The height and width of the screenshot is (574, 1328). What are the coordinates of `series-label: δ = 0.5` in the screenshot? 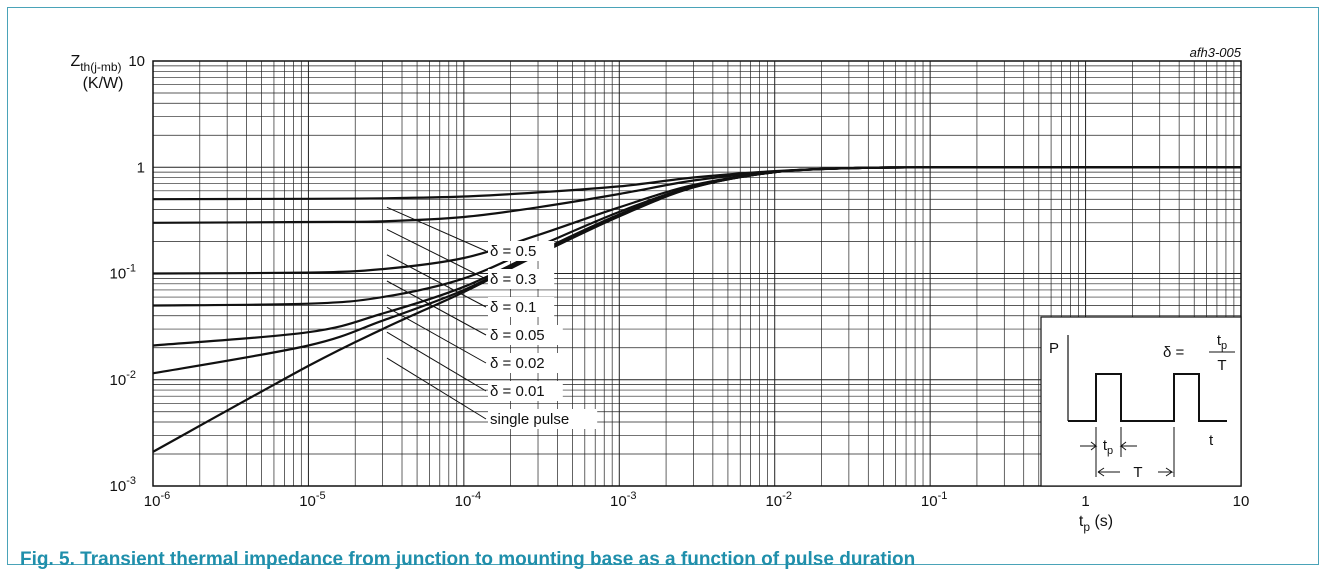 It's located at (513, 251).